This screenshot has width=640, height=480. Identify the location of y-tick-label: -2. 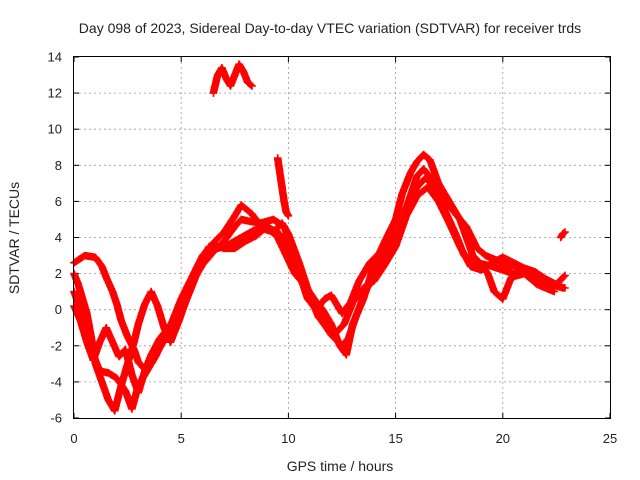
(56, 345).